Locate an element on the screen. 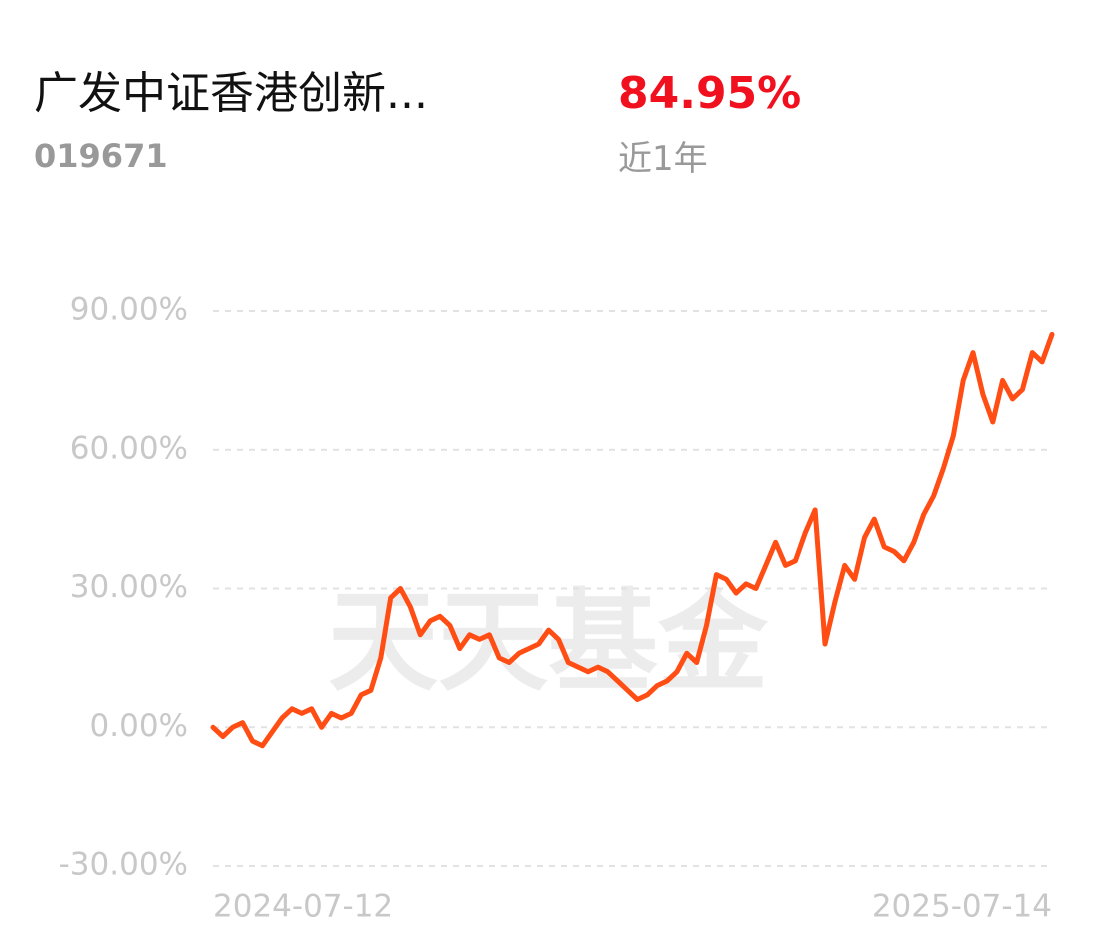 The width and height of the screenshot is (1102, 951). y-tick-label: 30.00% is located at coordinates (129, 587).